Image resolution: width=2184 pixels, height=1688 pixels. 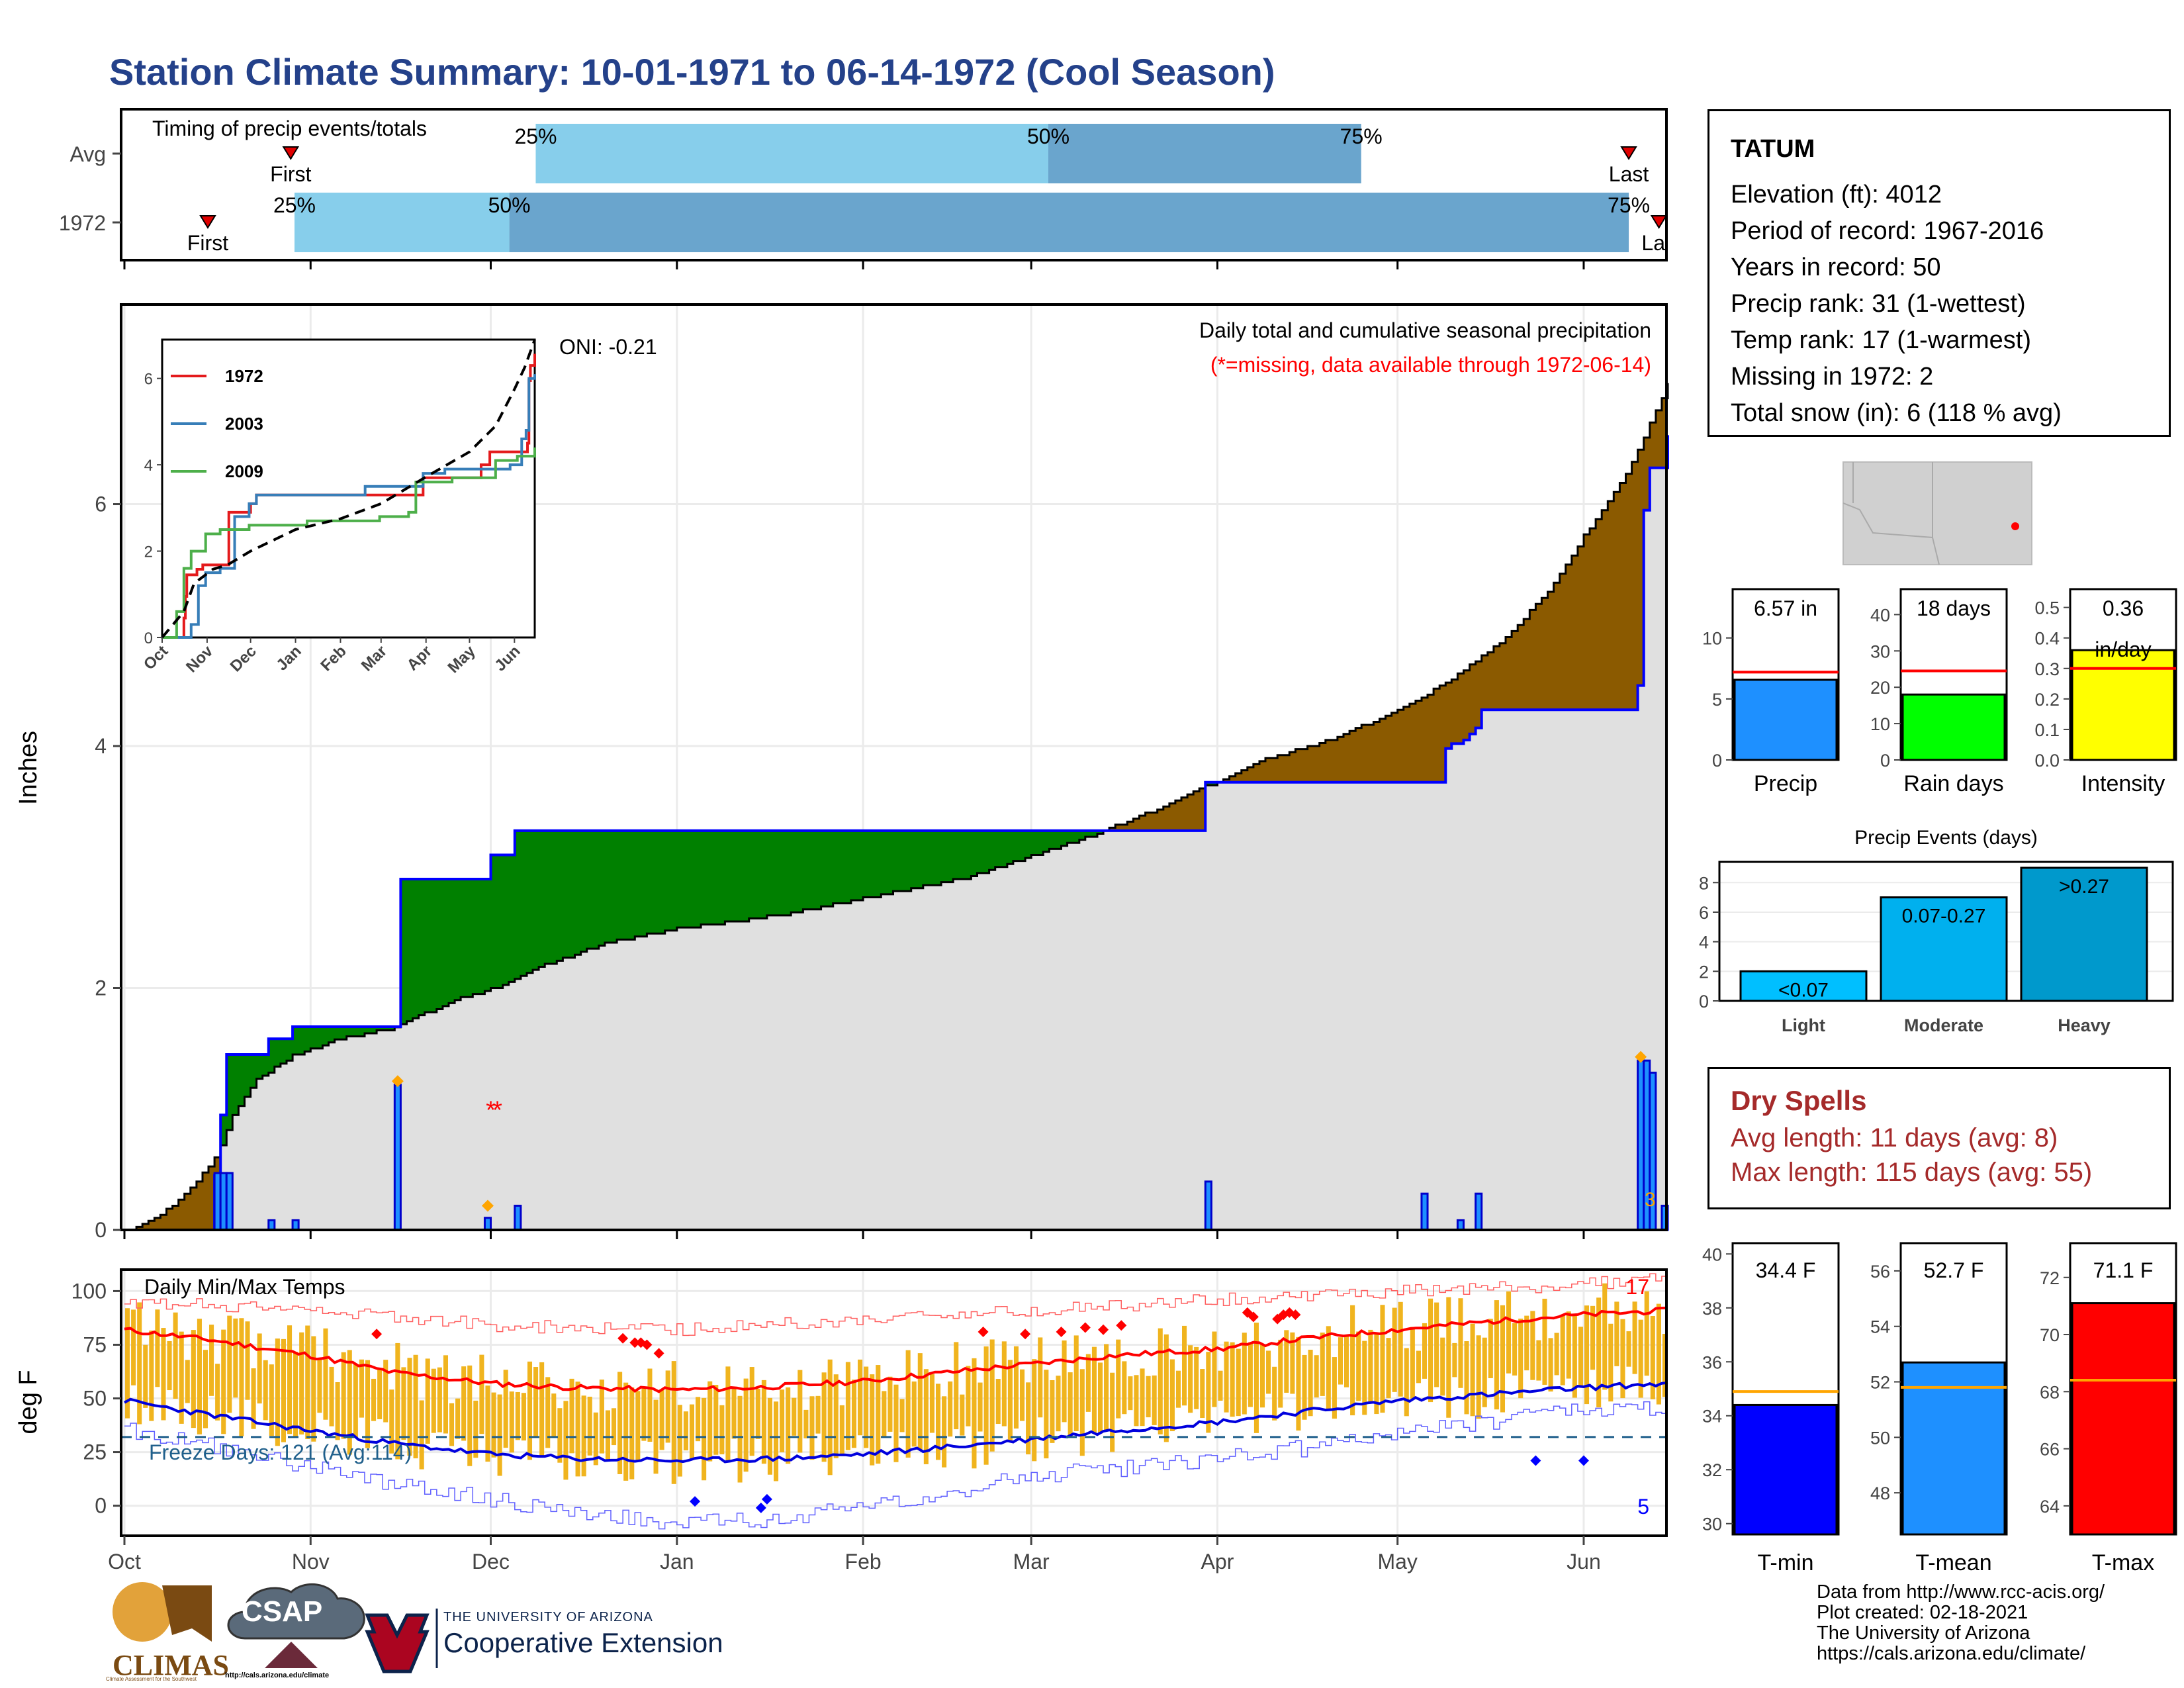 I want to click on missing-data-marker: *, so click(x=497, y=1110).